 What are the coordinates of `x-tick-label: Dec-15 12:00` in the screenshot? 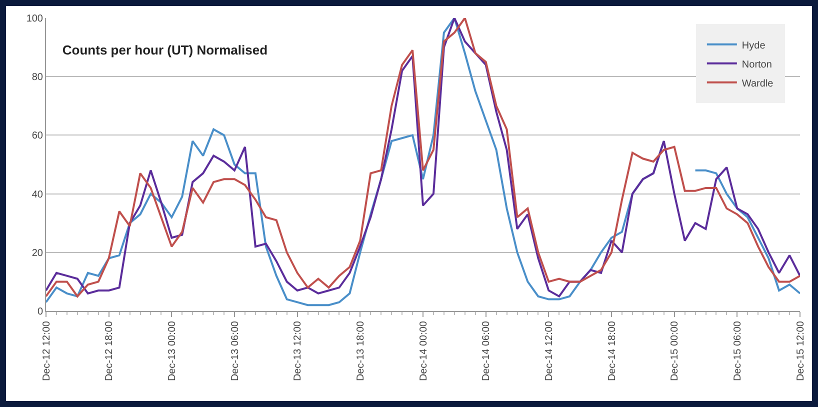 It's located at (800, 351).